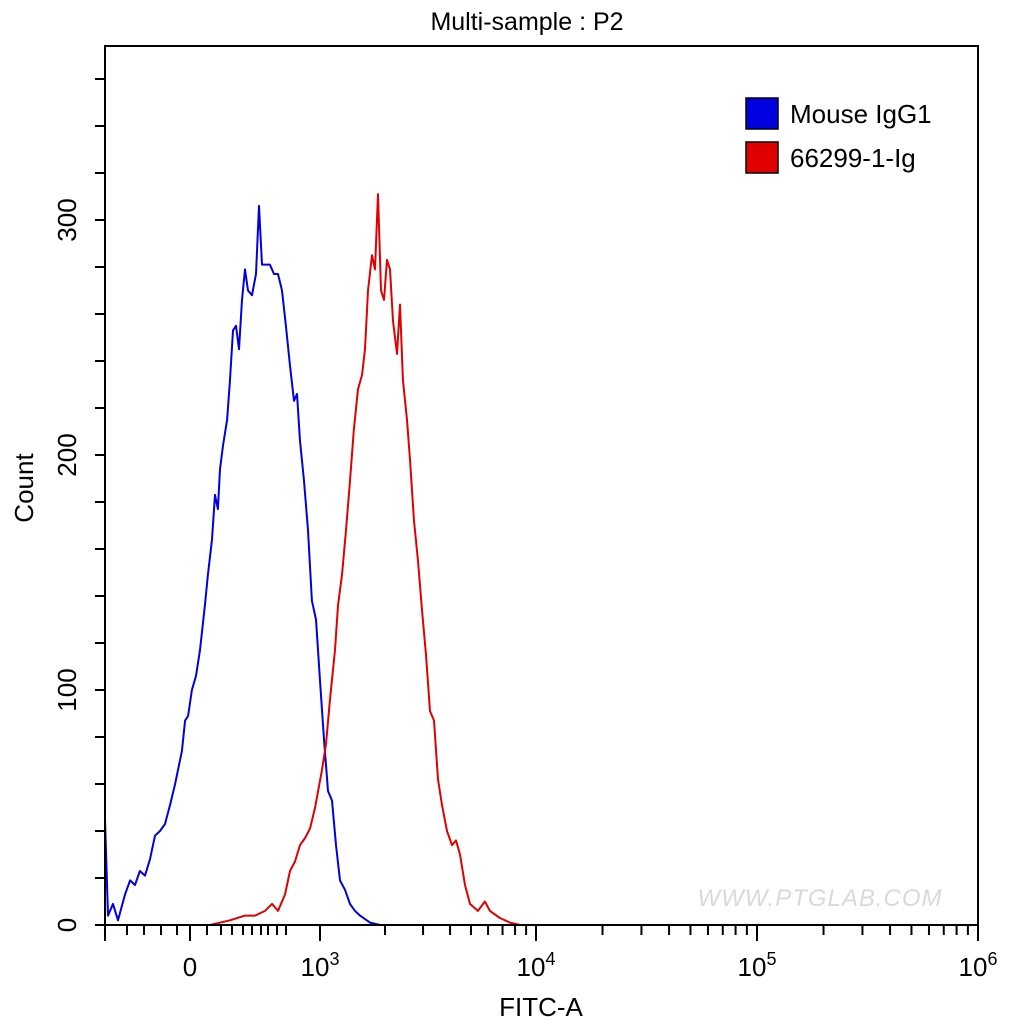  Describe the element at coordinates (67, 689) in the screenshot. I see `y-tick-label: 100` at that location.